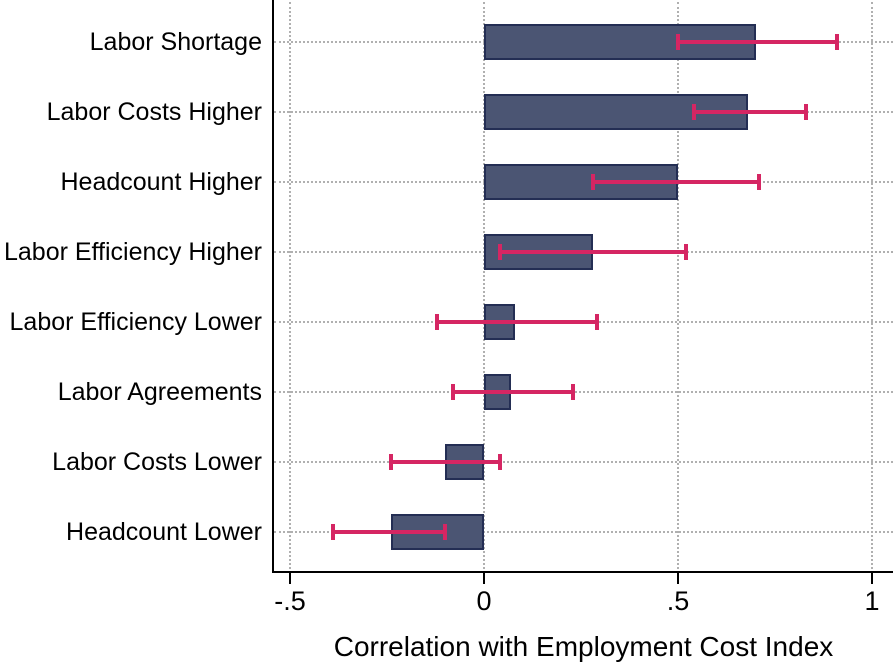 The image size is (896, 672). Describe the element at coordinates (159, 392) in the screenshot. I see `category-label: Labor Agreements` at that location.